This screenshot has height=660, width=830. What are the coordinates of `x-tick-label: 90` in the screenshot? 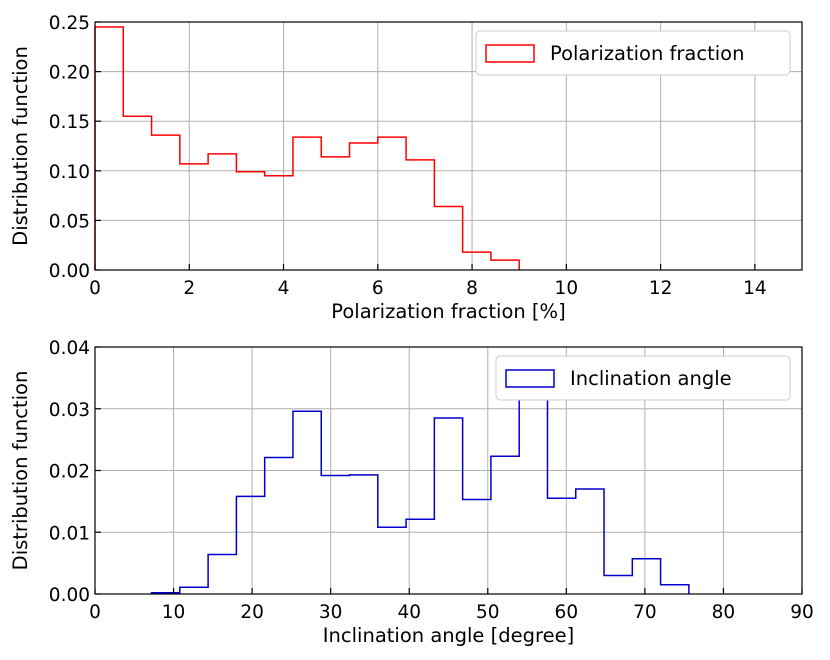 It's located at (802, 612).